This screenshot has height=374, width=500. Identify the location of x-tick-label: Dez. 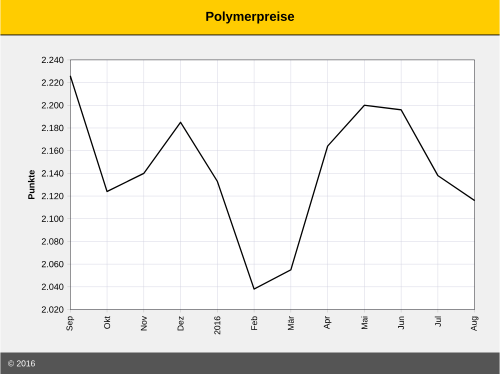
(181, 323).